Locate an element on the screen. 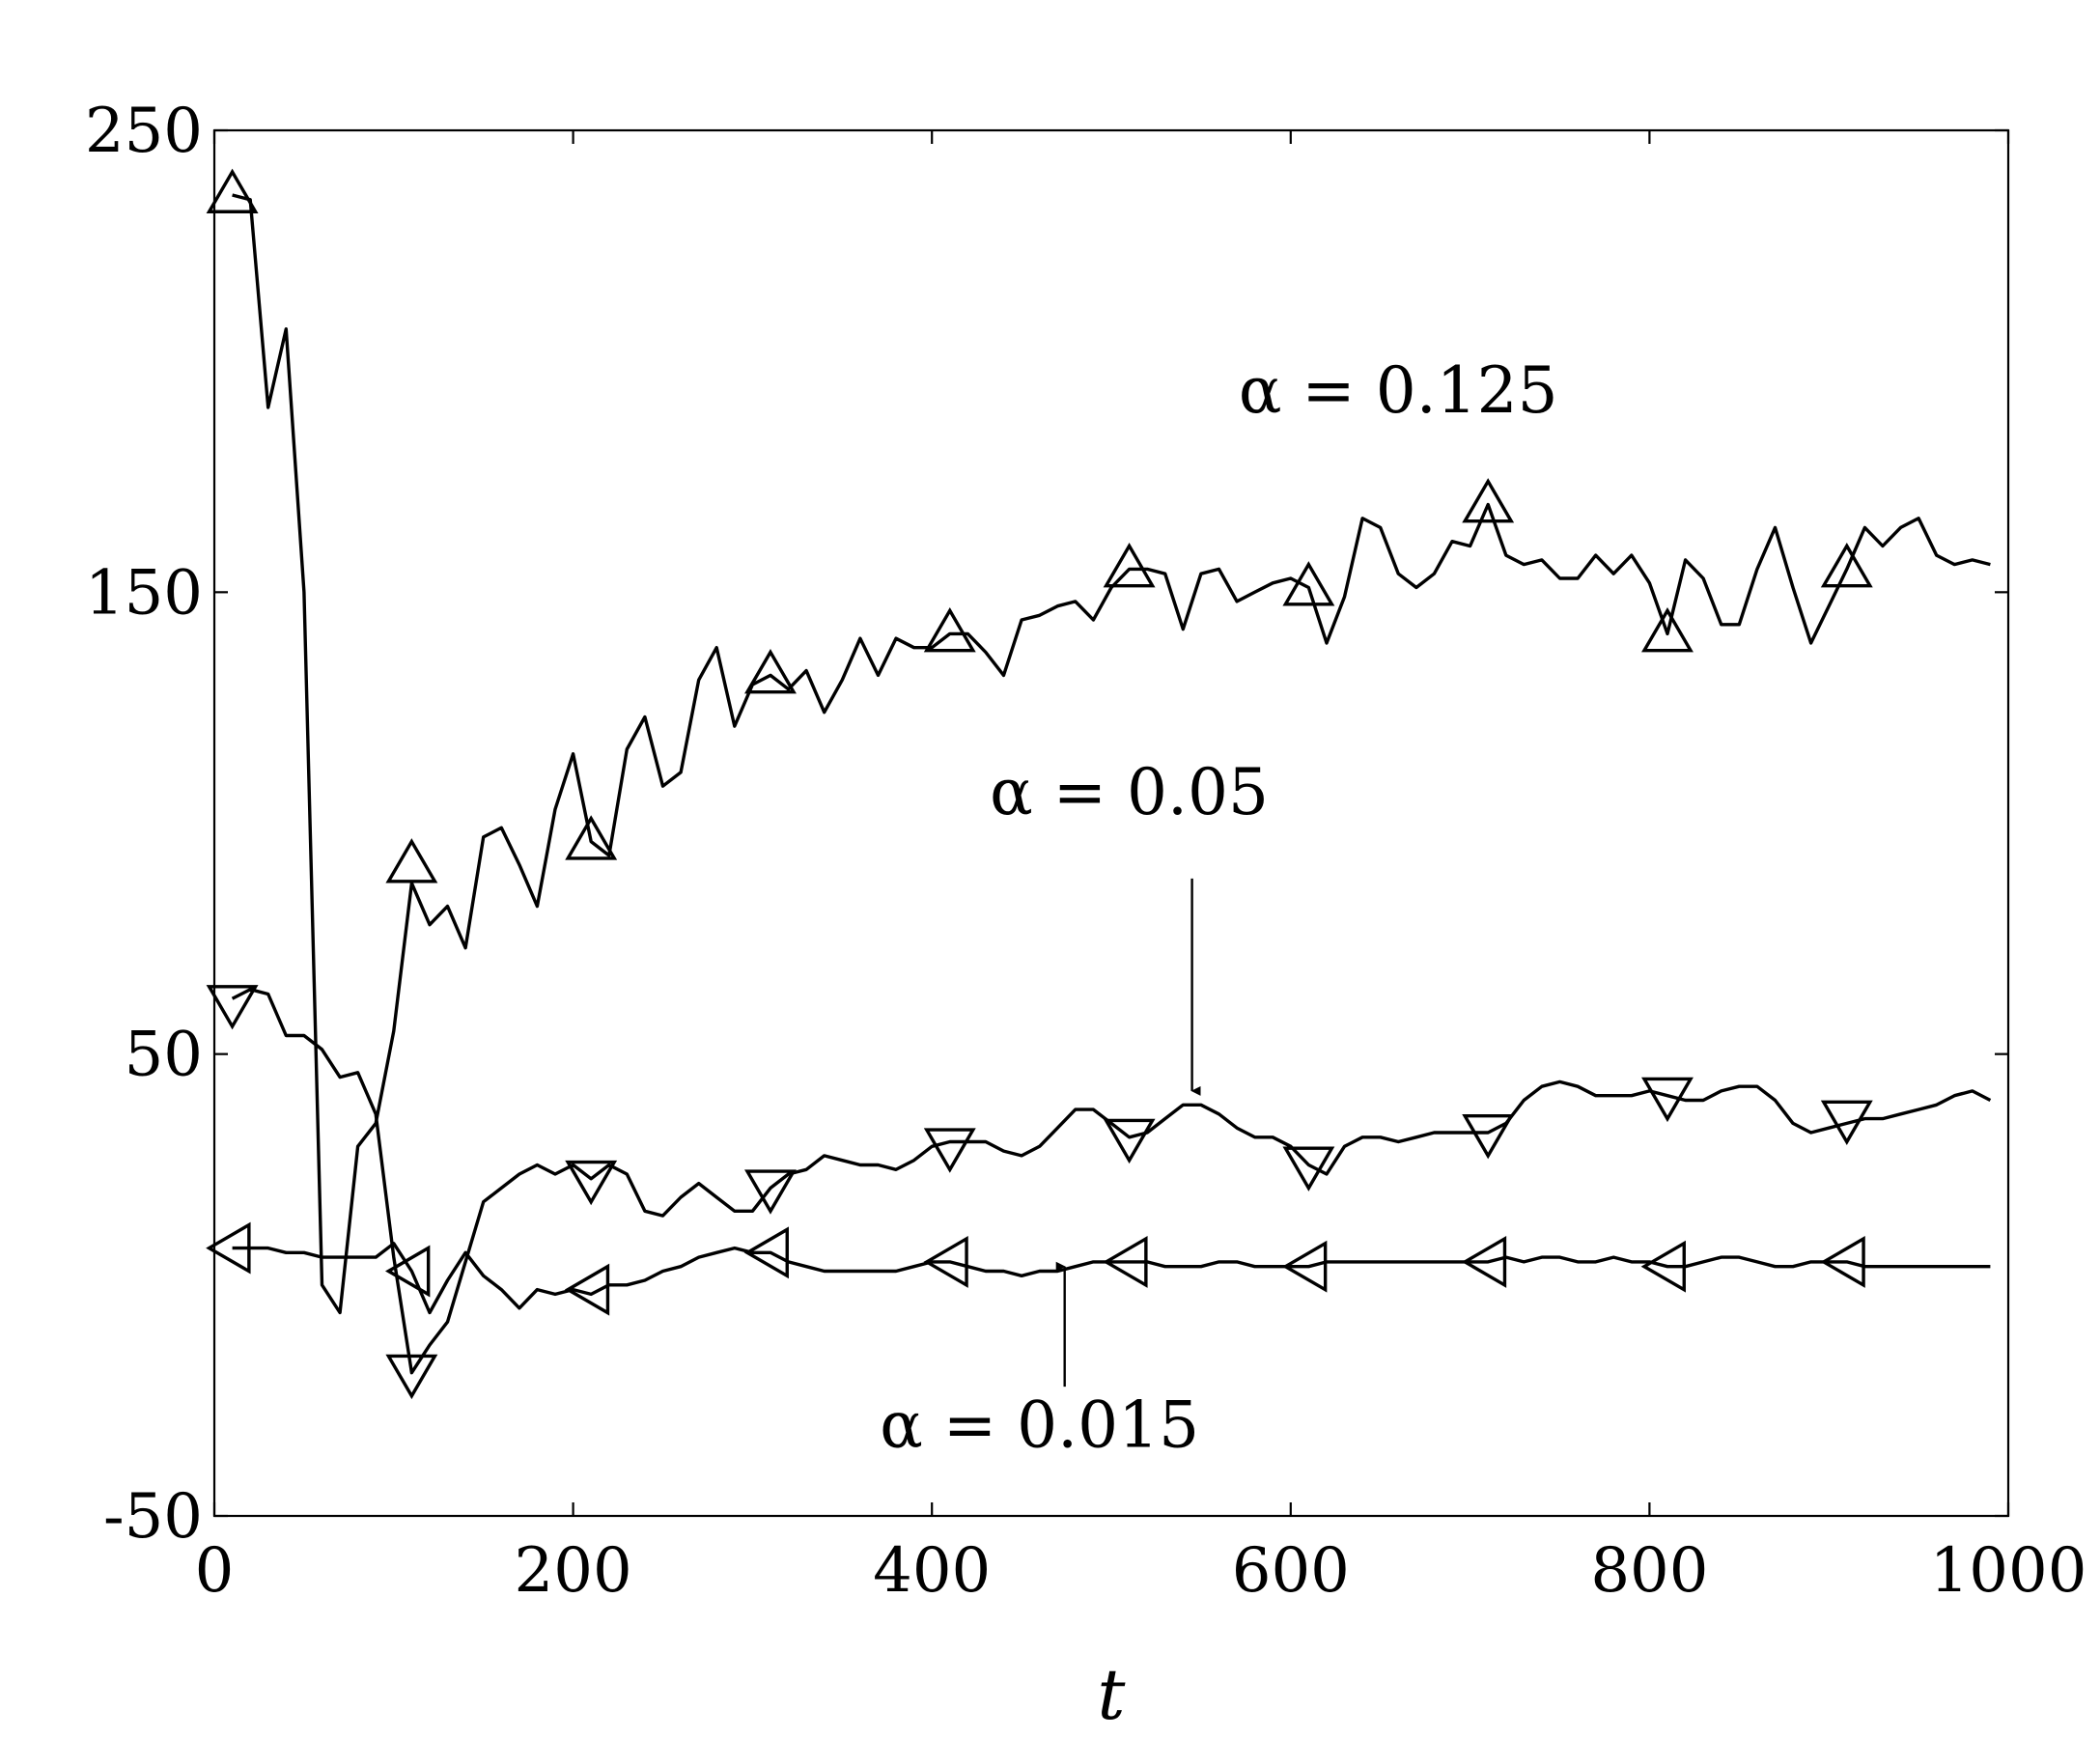  y-tick-label: -50 is located at coordinates (153, 1517).